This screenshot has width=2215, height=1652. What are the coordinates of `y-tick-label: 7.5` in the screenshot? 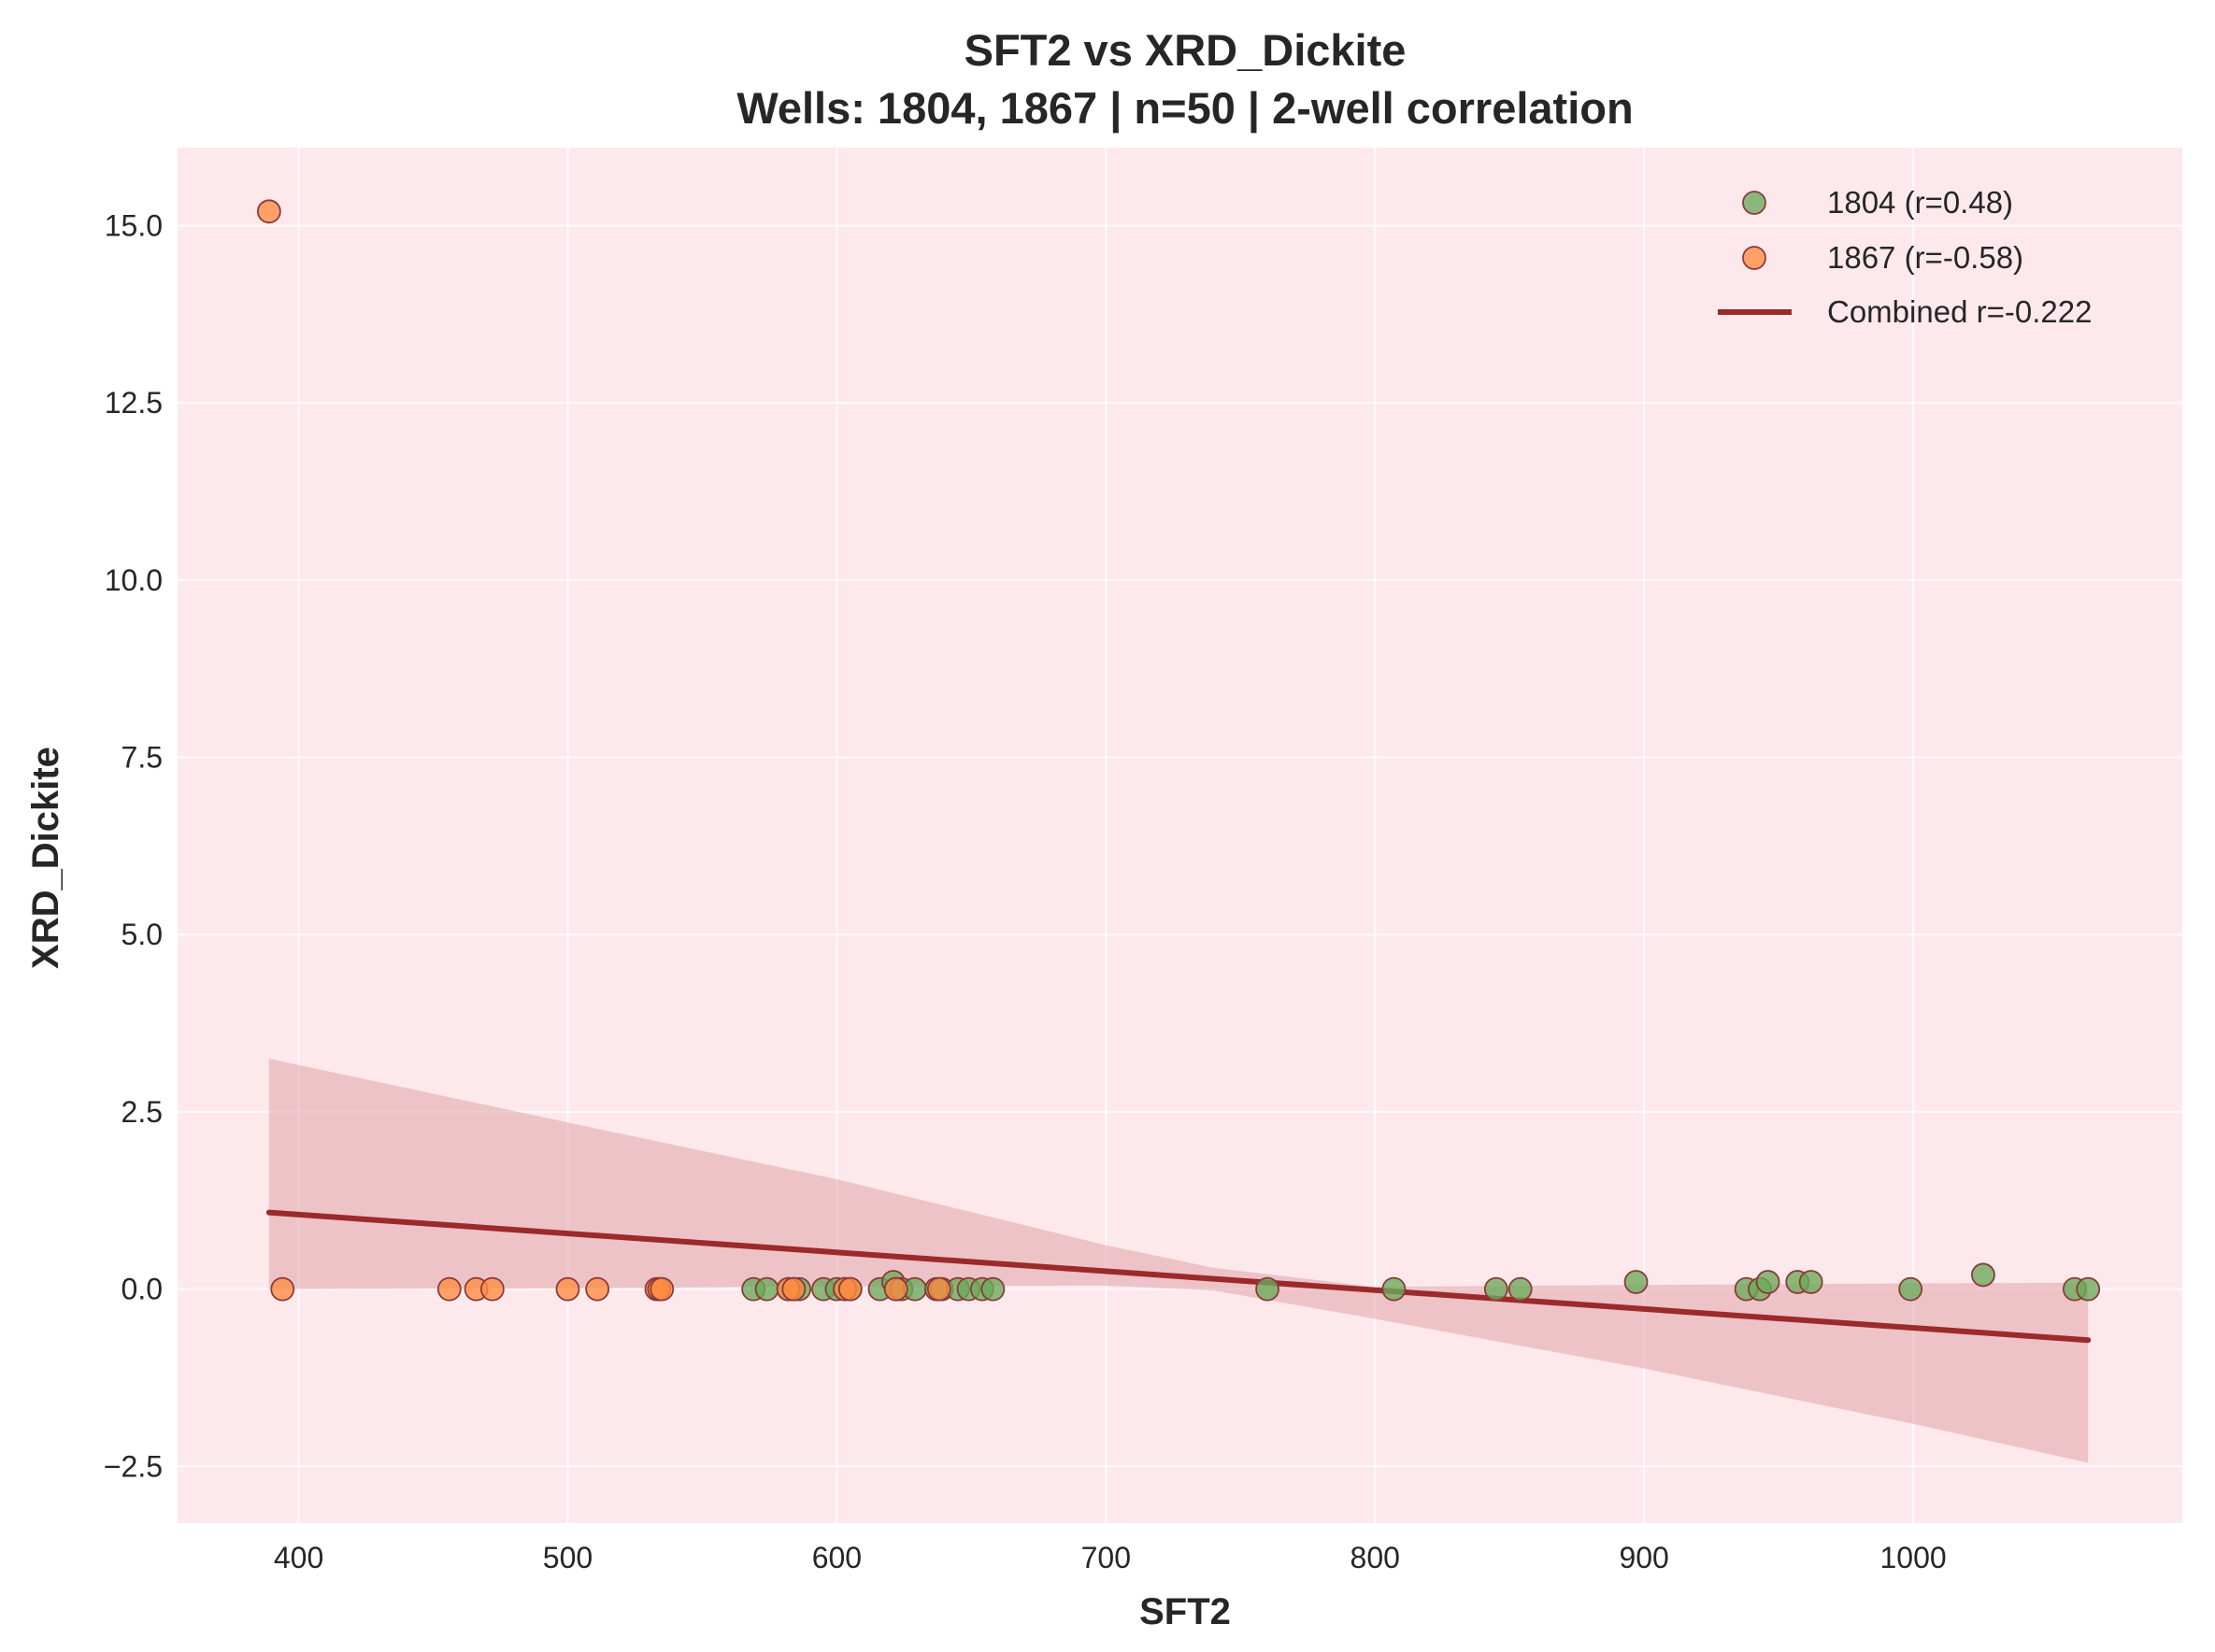 It's located at (142, 758).